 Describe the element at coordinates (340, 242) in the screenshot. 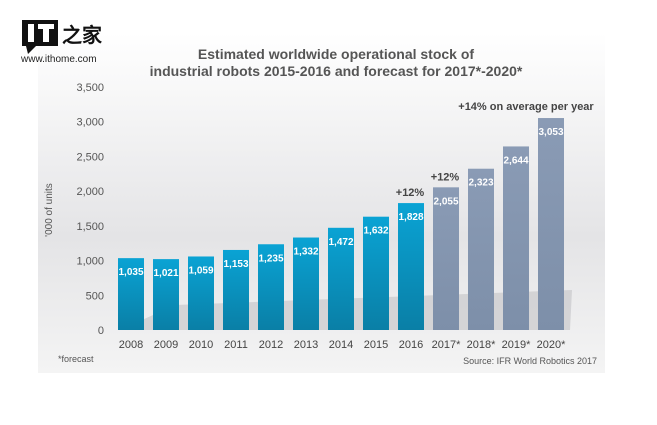

I see `bar-value-label: 1,472` at that location.